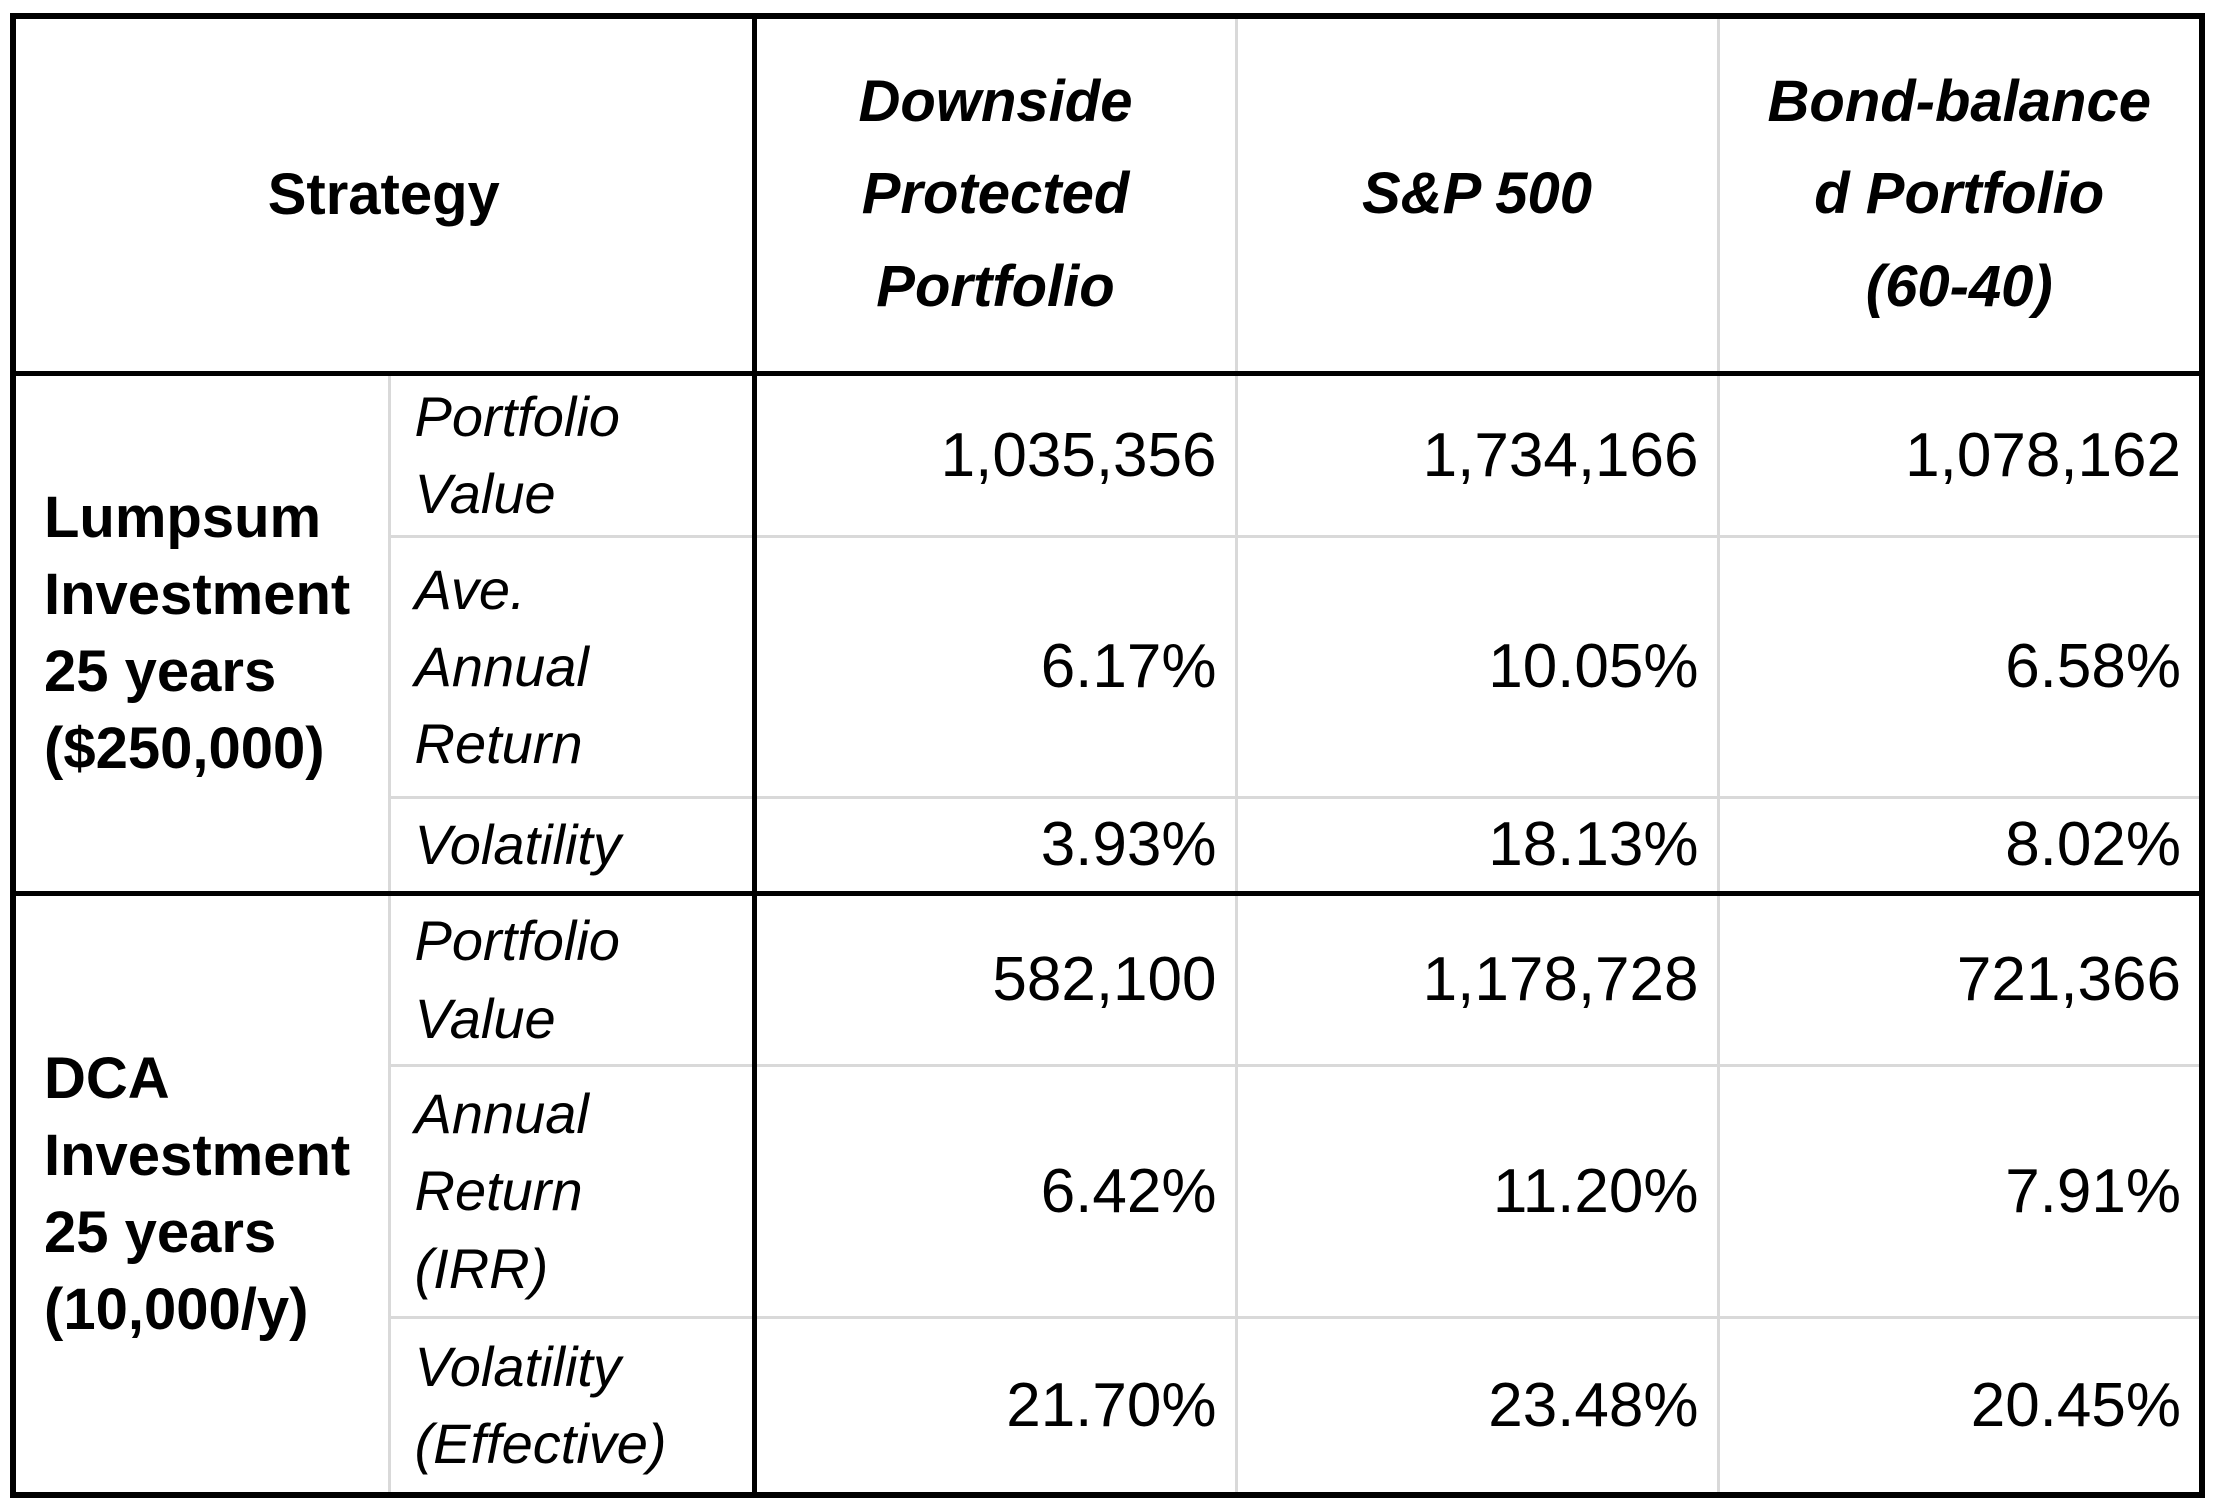 This screenshot has width=2216, height=1512. What do you see at coordinates (994, 1406) in the screenshot?
I see `value-cell: 21.70%` at bounding box center [994, 1406].